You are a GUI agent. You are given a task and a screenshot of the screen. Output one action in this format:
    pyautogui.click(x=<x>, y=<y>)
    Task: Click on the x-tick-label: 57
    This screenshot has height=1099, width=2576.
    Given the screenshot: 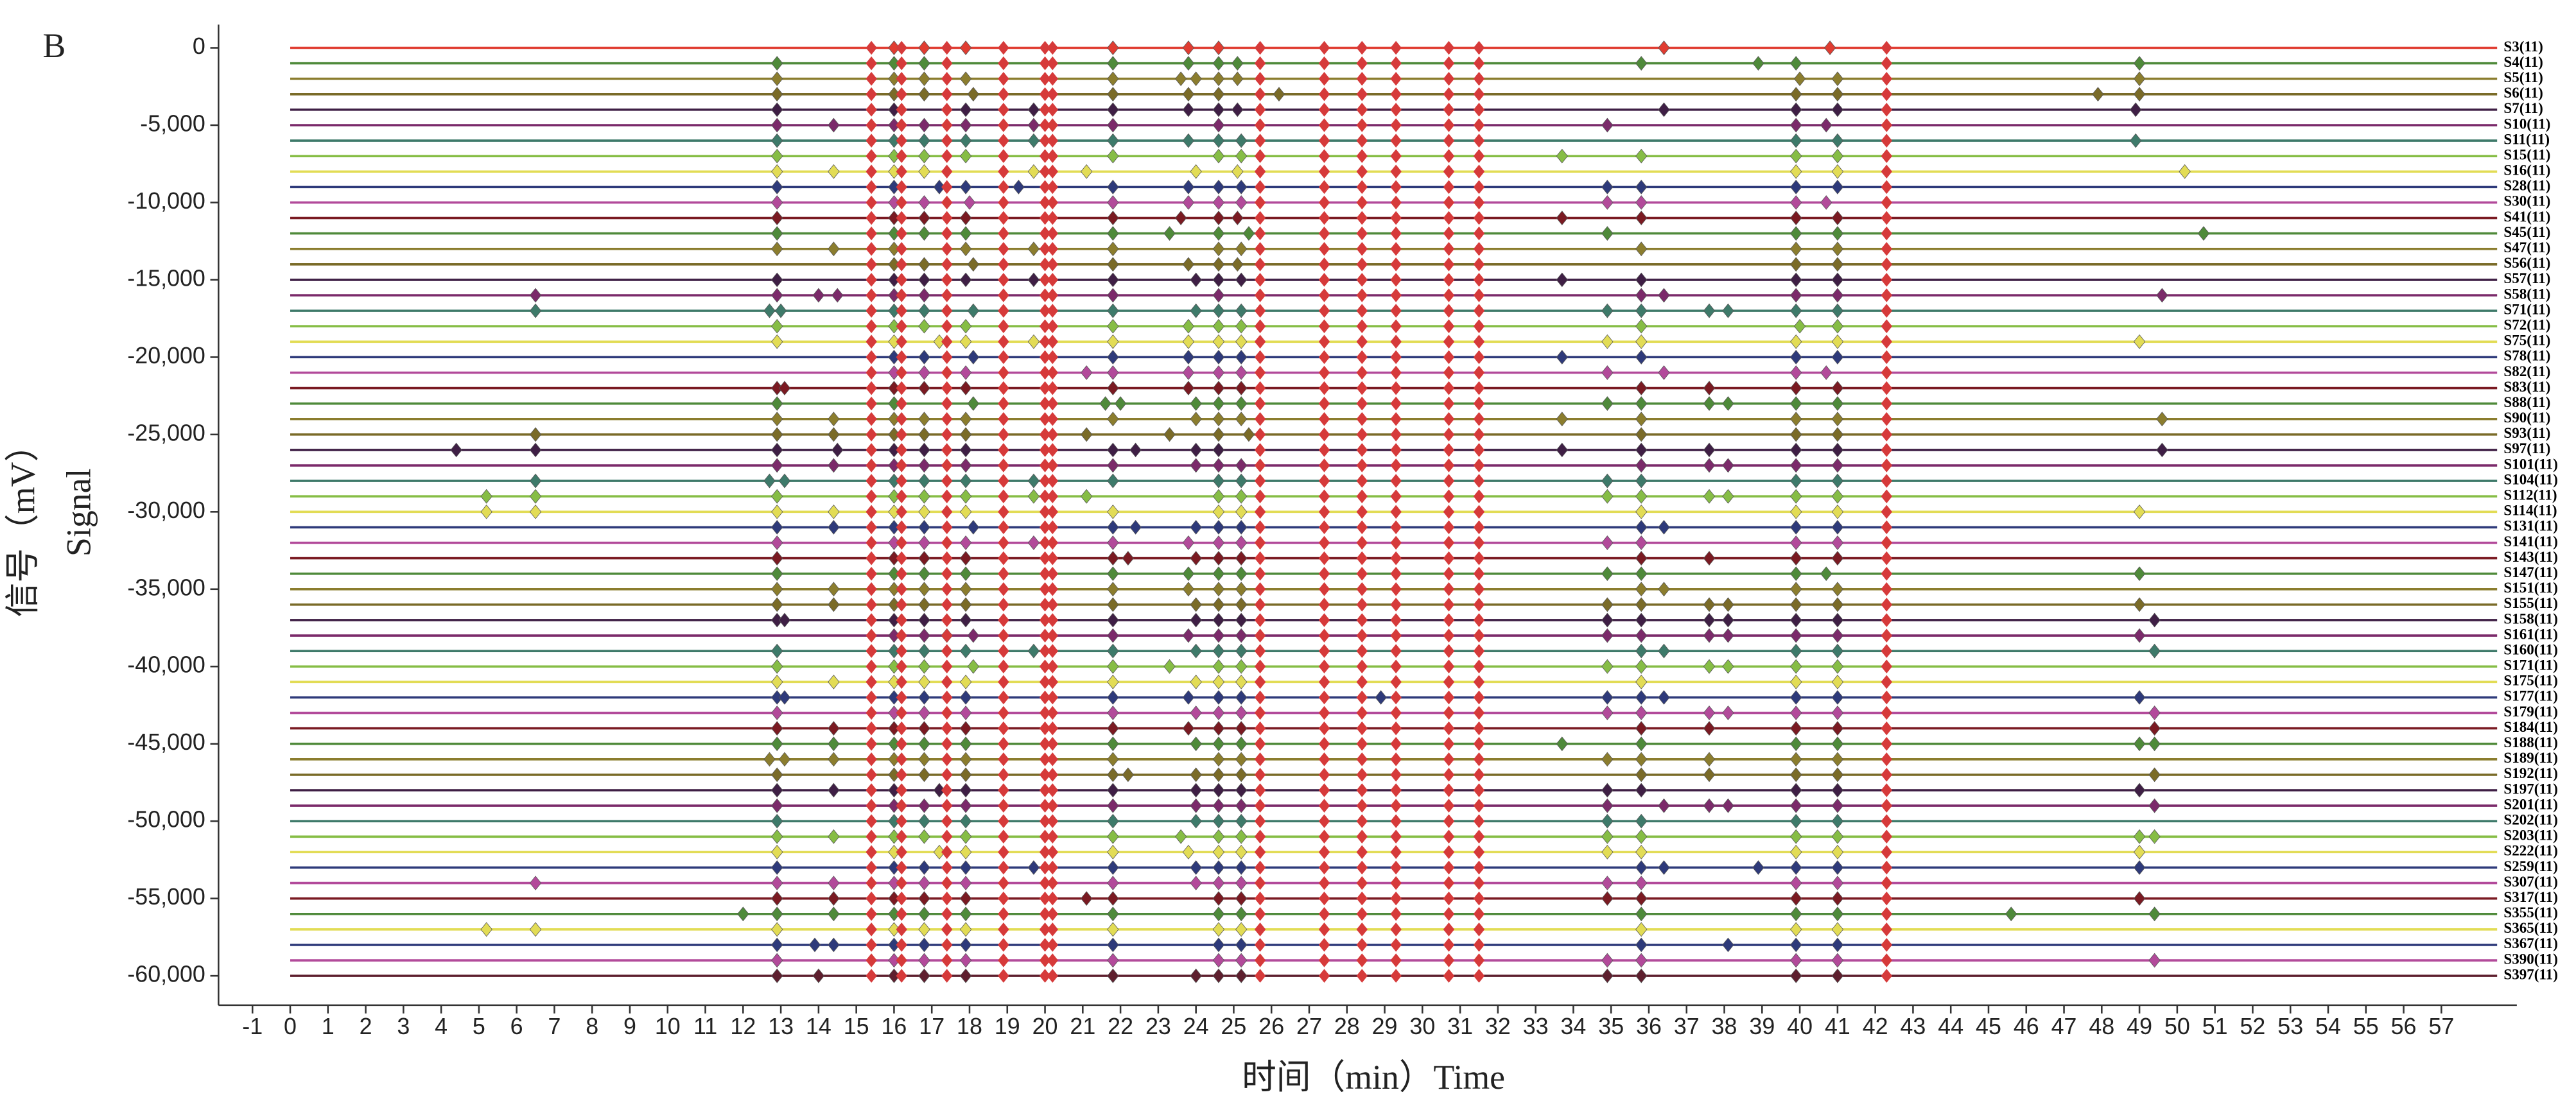 What is the action you would take?
    pyautogui.click(x=2441, y=1026)
    